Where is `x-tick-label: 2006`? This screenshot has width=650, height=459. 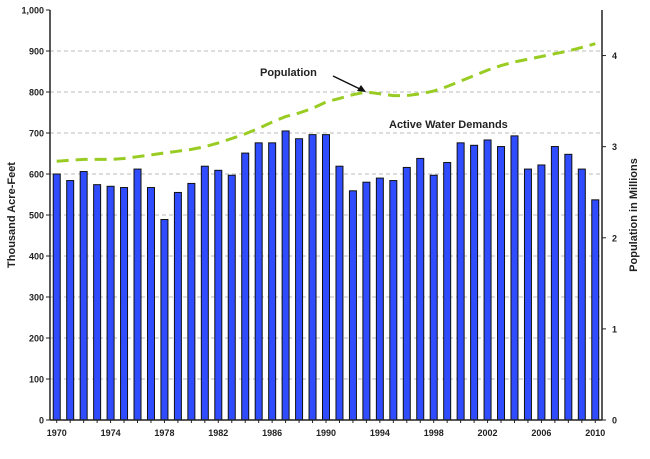
x-tick-label: 2006 is located at coordinates (541, 433).